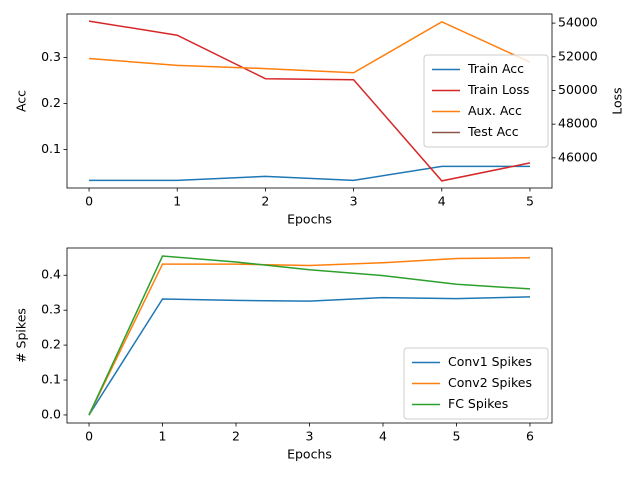 This screenshot has width=640, height=480. I want to click on legend-label: Test Acc, so click(493, 131).